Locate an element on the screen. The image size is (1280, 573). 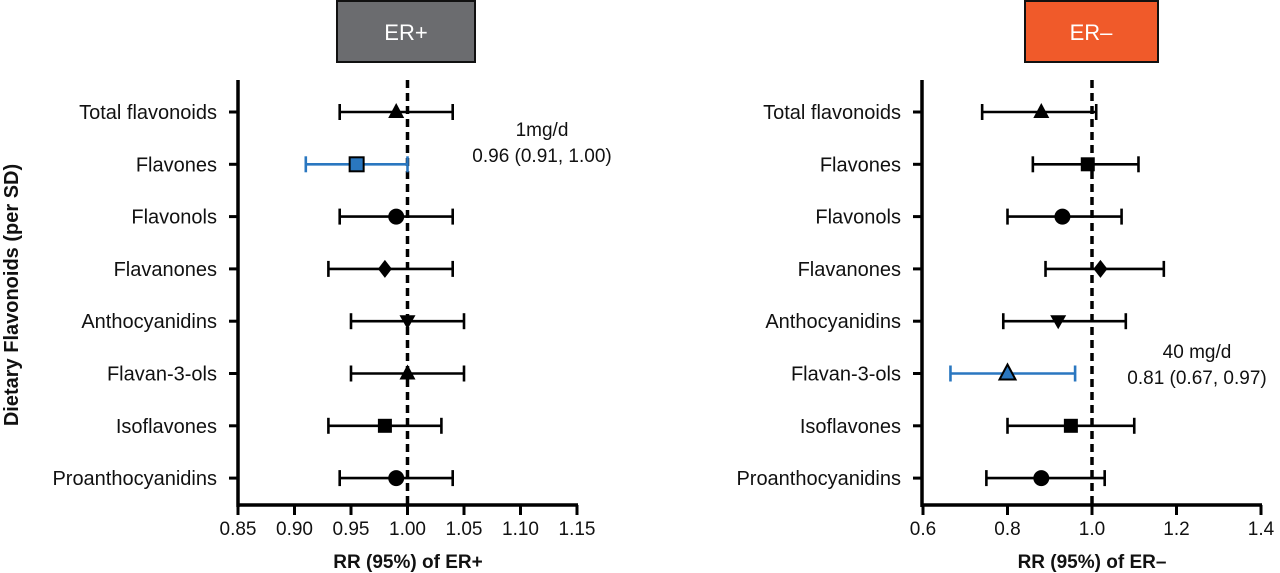
x-tick-label: 0.85 is located at coordinates (238, 529).